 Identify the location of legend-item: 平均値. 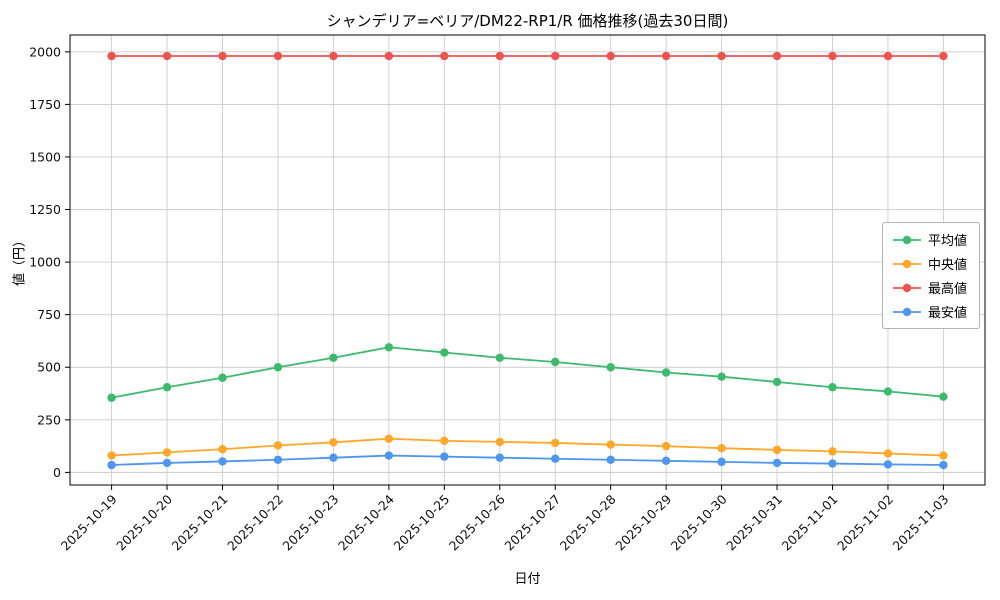
(929, 239).